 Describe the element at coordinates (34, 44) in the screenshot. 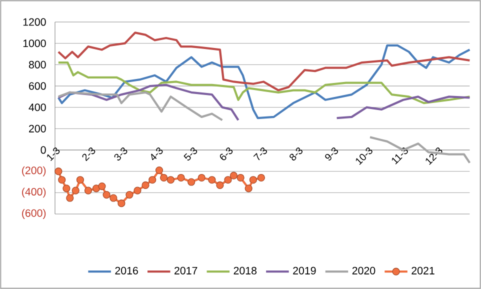

I see `y-tick-label: 1000` at that location.